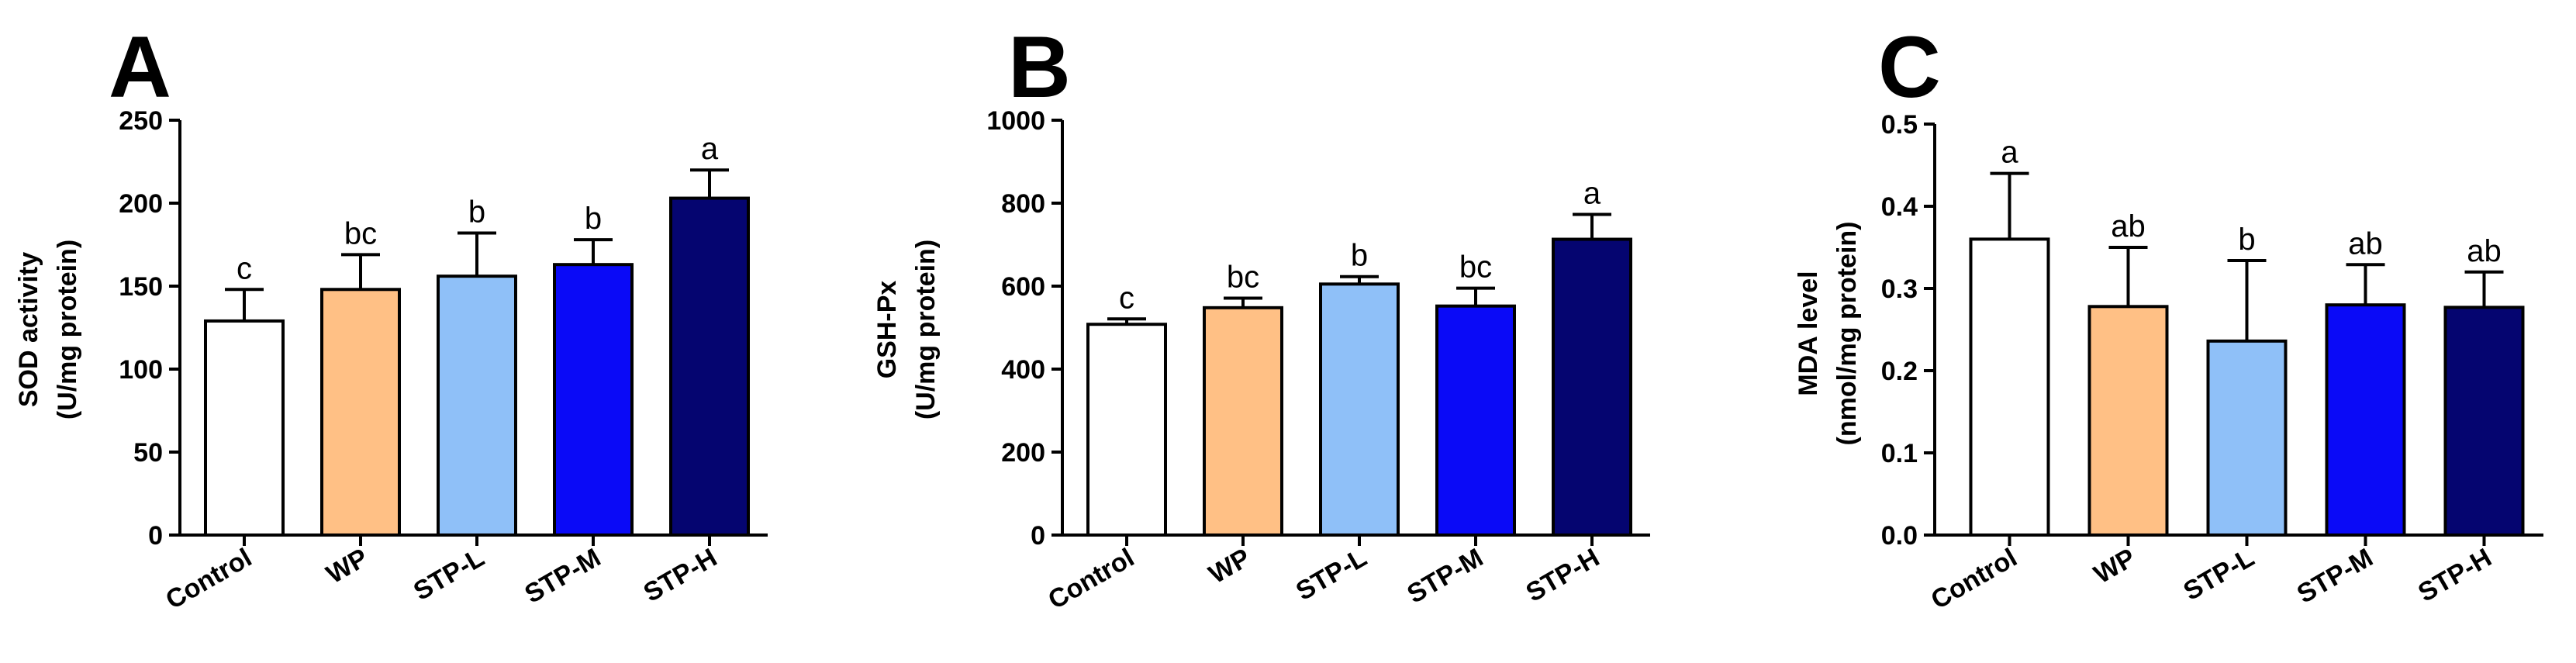 This screenshot has width=2576, height=663. What do you see at coordinates (1126, 298) in the screenshot?
I see `panel-b-significance-0: c` at bounding box center [1126, 298].